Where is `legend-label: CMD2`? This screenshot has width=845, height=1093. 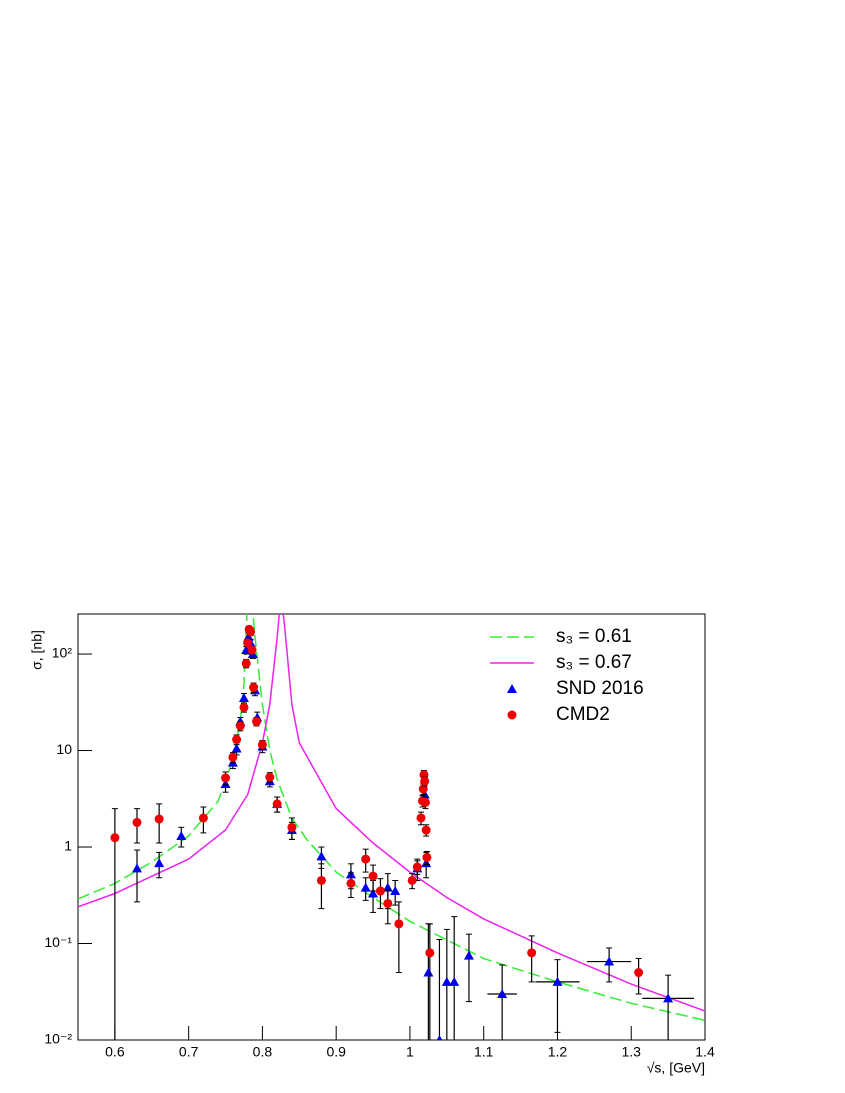 legend-label: CMD2 is located at coordinates (583, 714).